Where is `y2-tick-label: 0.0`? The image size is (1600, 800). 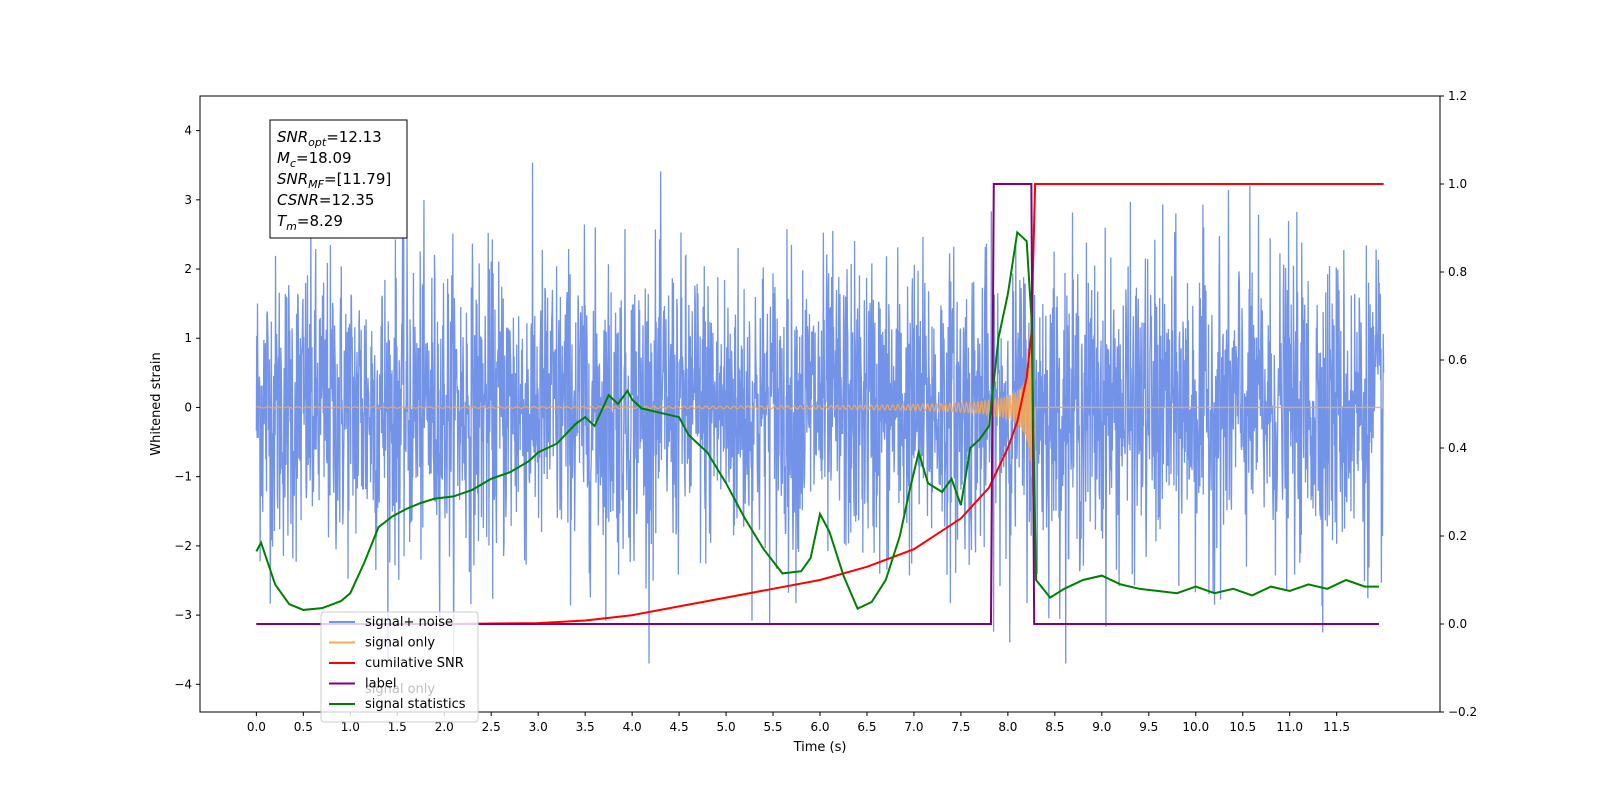 y2-tick-label: 0.0 is located at coordinates (1457, 624).